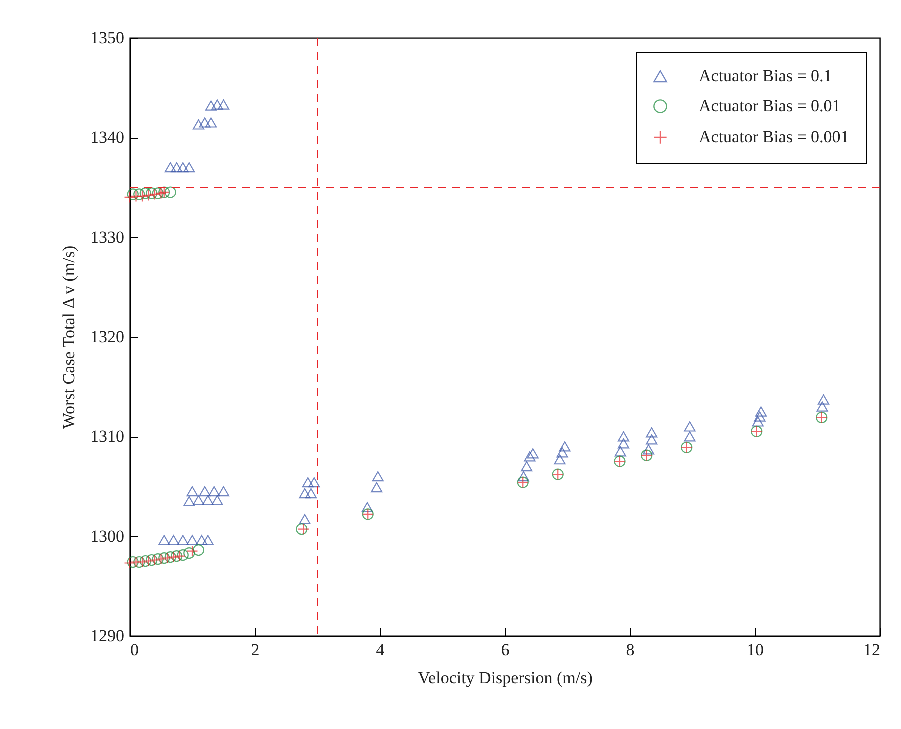 The width and height of the screenshot is (901, 729). I want to click on y-tick-label: 1290, so click(107, 636).